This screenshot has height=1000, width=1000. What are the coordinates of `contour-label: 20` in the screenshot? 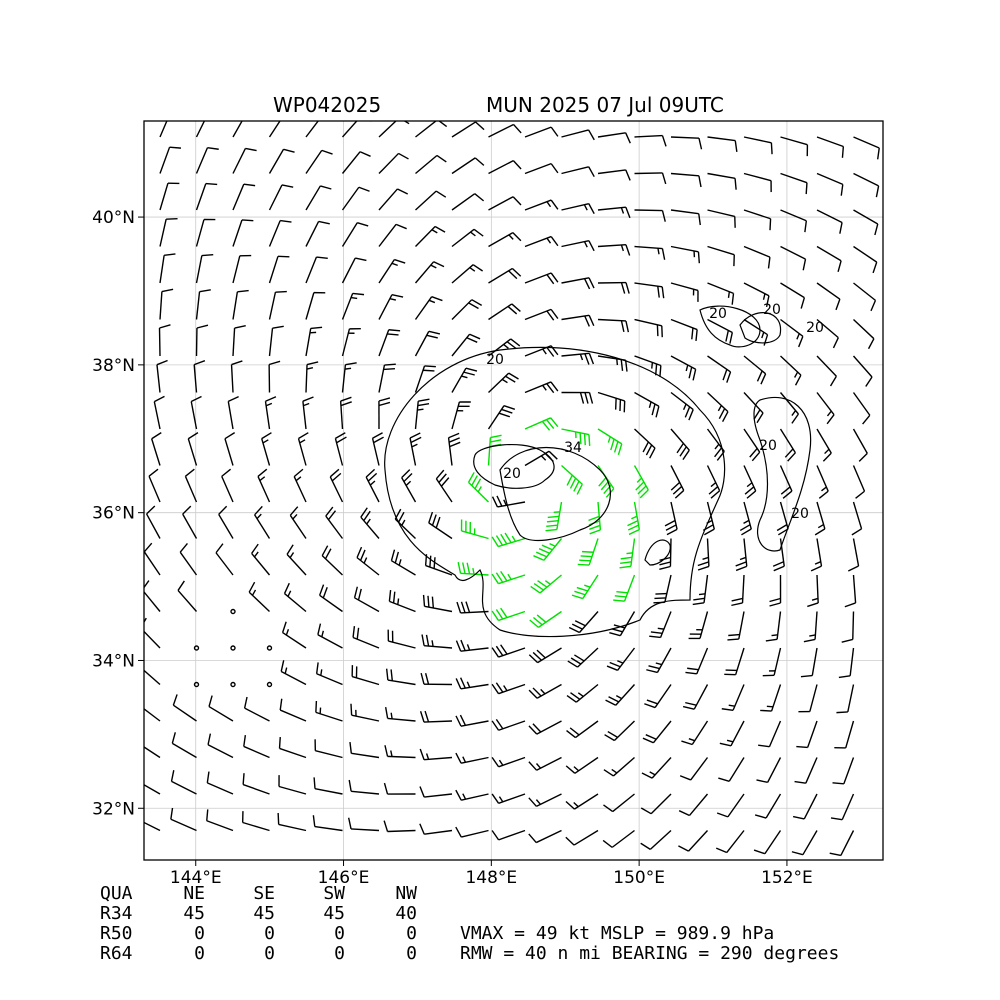 It's located at (772, 310).